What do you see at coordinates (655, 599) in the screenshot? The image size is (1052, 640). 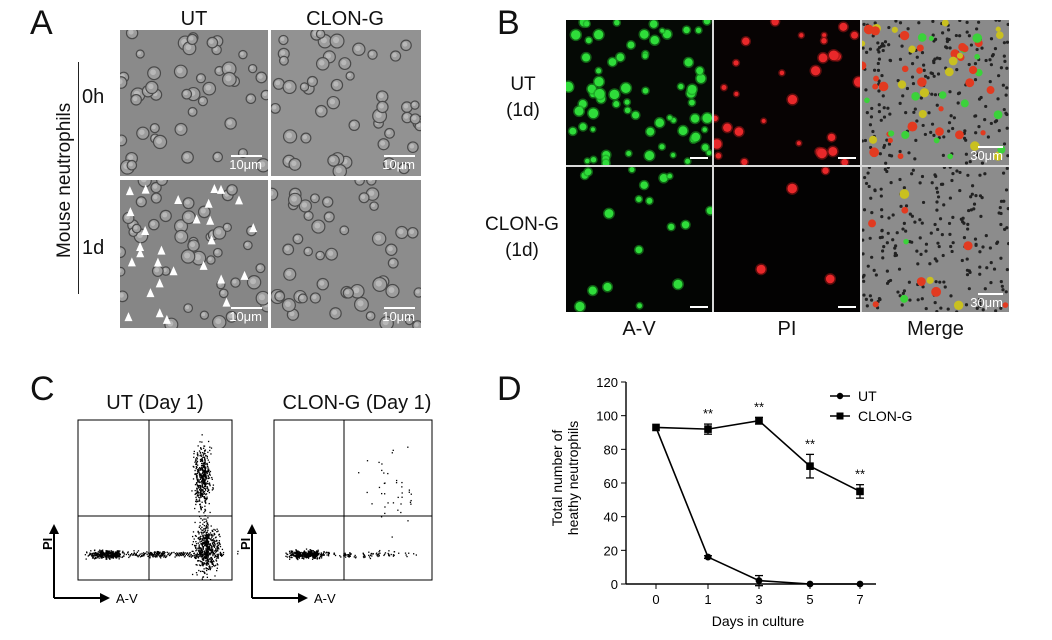 I see `x-tick-label: 0` at bounding box center [655, 599].